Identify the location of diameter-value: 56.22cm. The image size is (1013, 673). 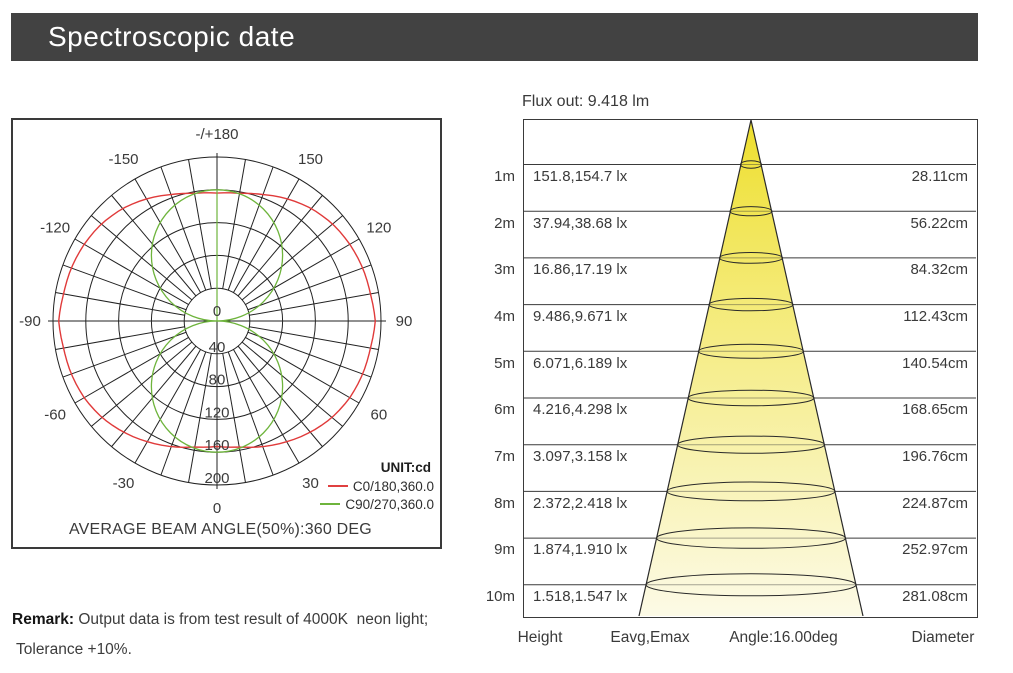
(939, 223).